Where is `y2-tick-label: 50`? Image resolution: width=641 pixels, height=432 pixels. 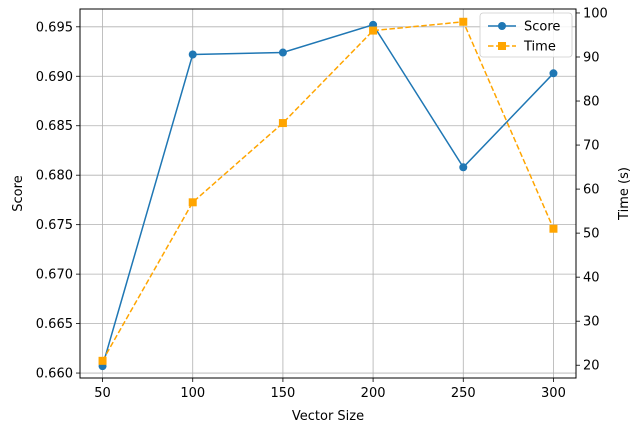 y2-tick-label: 50 is located at coordinates (591, 234).